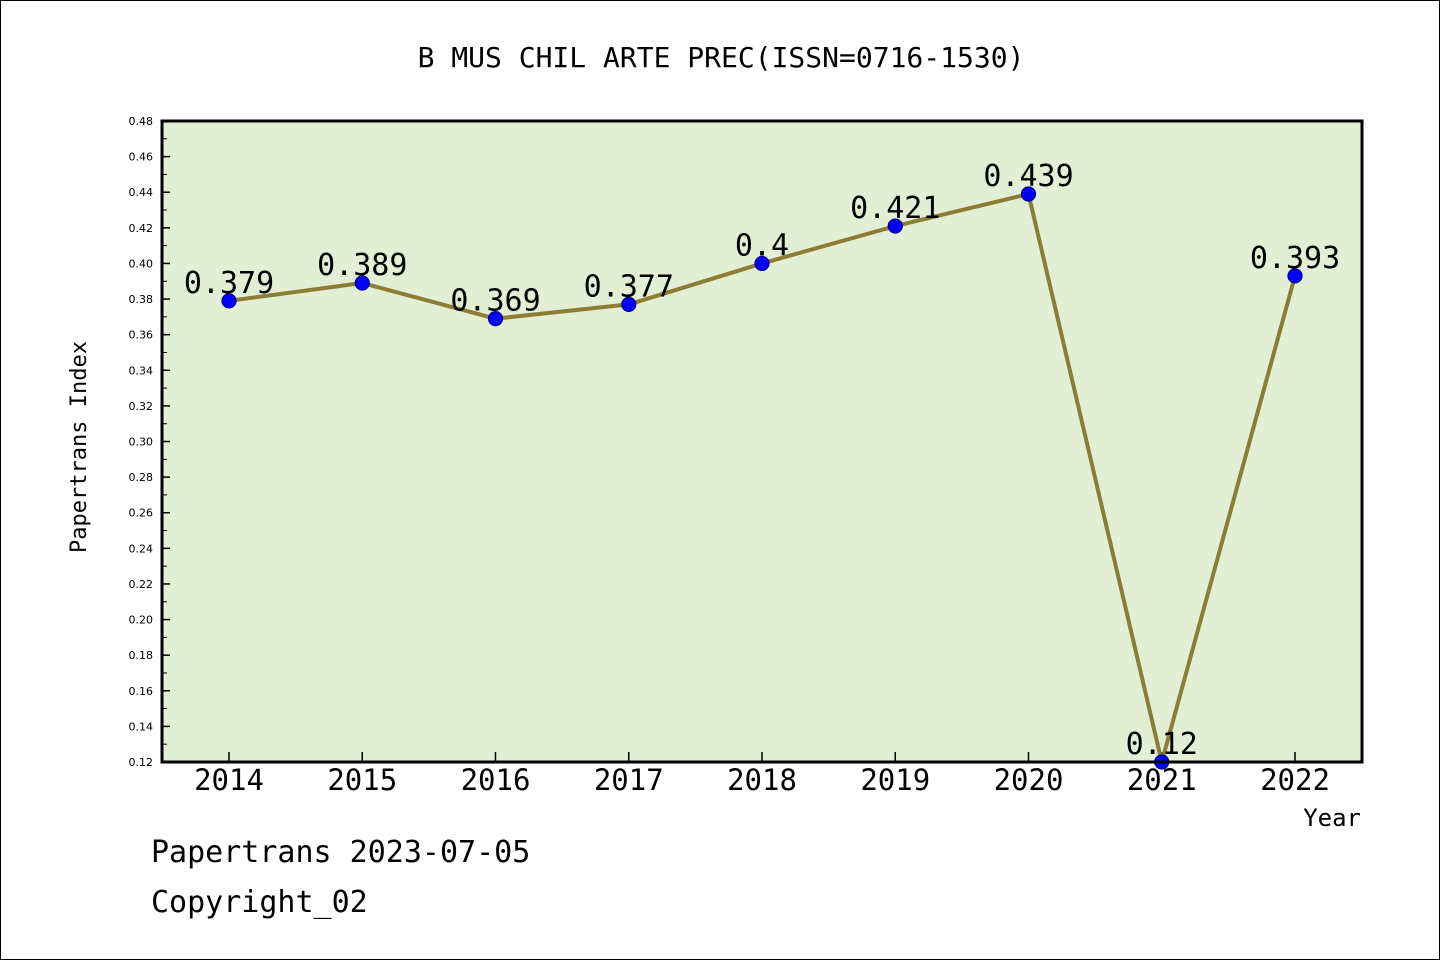  What do you see at coordinates (762, 780) in the screenshot?
I see `x-tick-label: 2018` at bounding box center [762, 780].